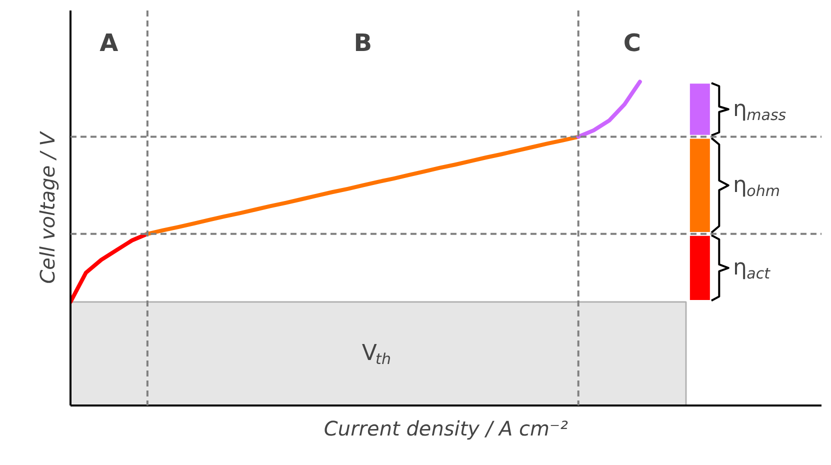 The image size is (831, 465). I want to click on x-axis-title: Current density / A cm⁻², so click(446, 428).